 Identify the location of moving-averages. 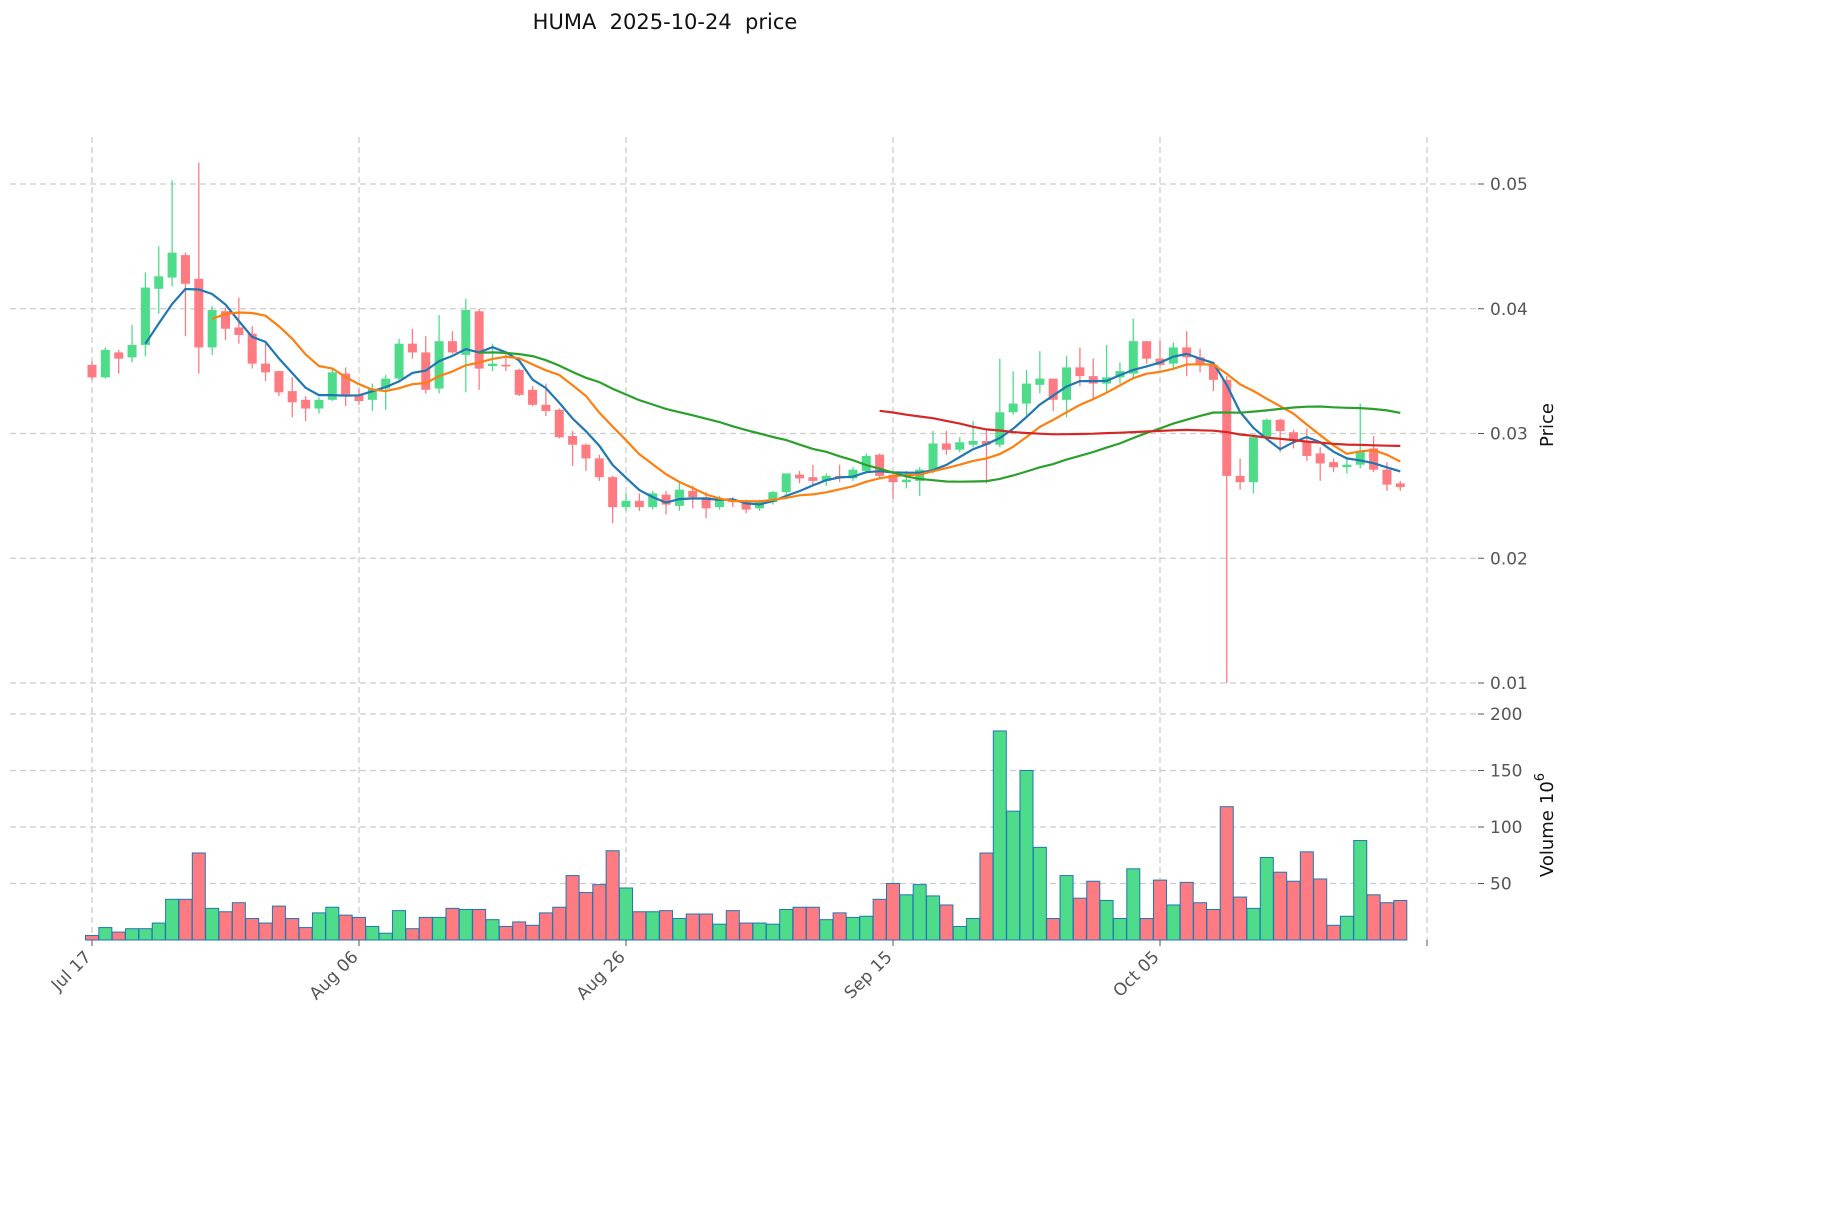
(772, 396).